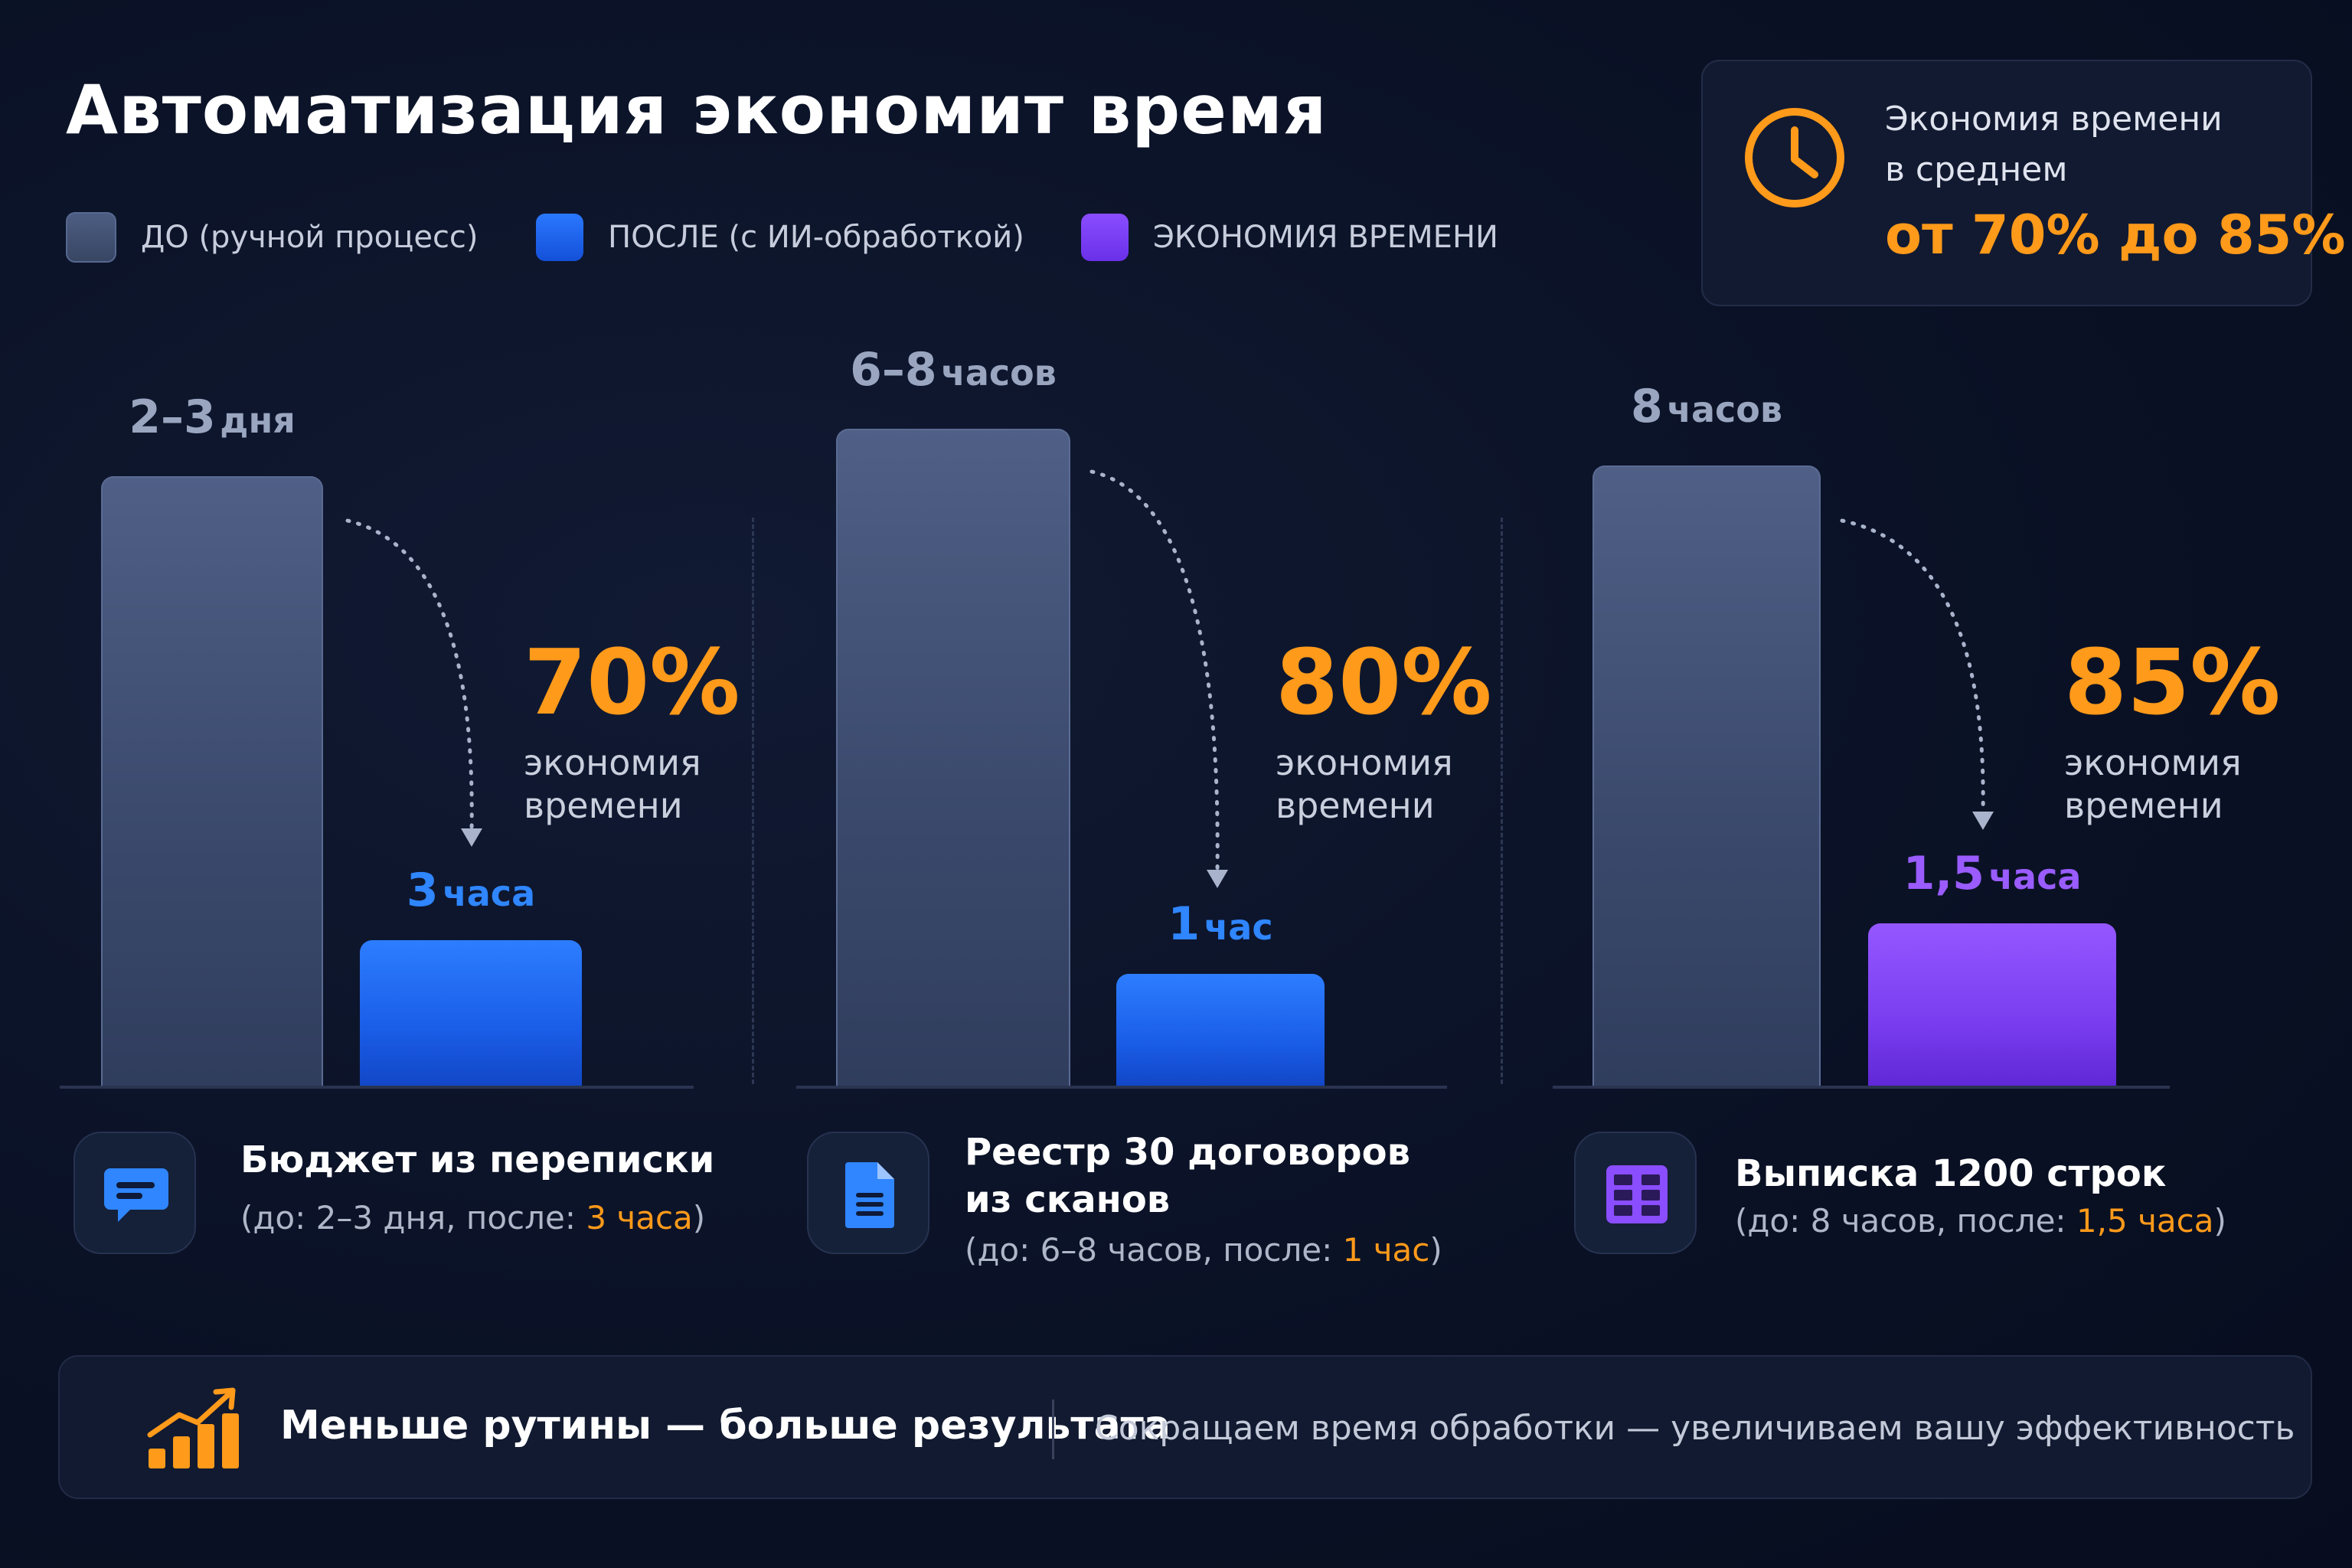 Image resolution: width=2352 pixels, height=1568 pixels. I want to click on value-label-before: 2–3 дня, so click(212, 417).